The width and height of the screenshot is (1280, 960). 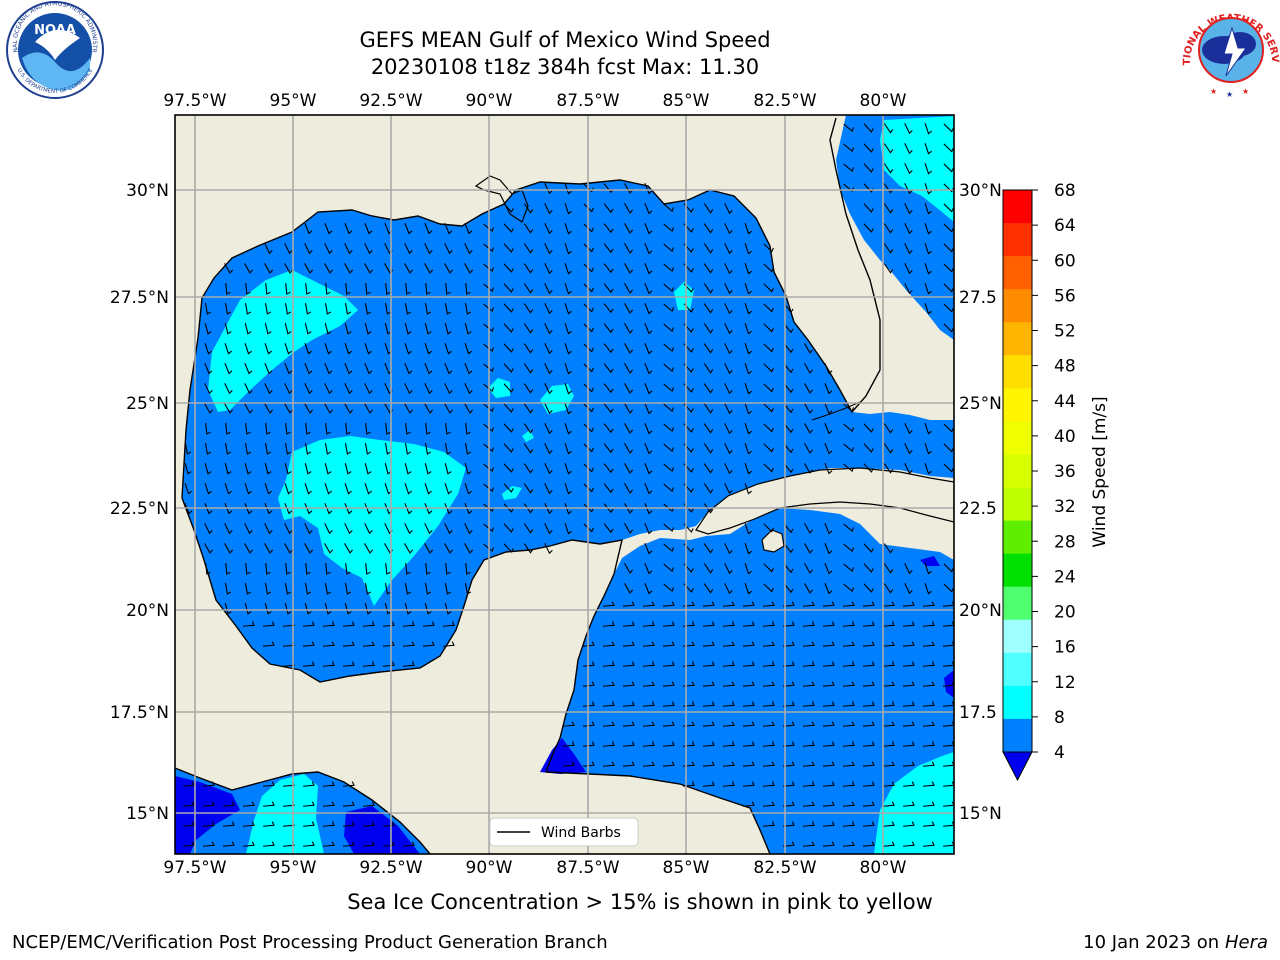 What do you see at coordinates (581, 833) in the screenshot?
I see `legend-label: Wind Barbs` at bounding box center [581, 833].